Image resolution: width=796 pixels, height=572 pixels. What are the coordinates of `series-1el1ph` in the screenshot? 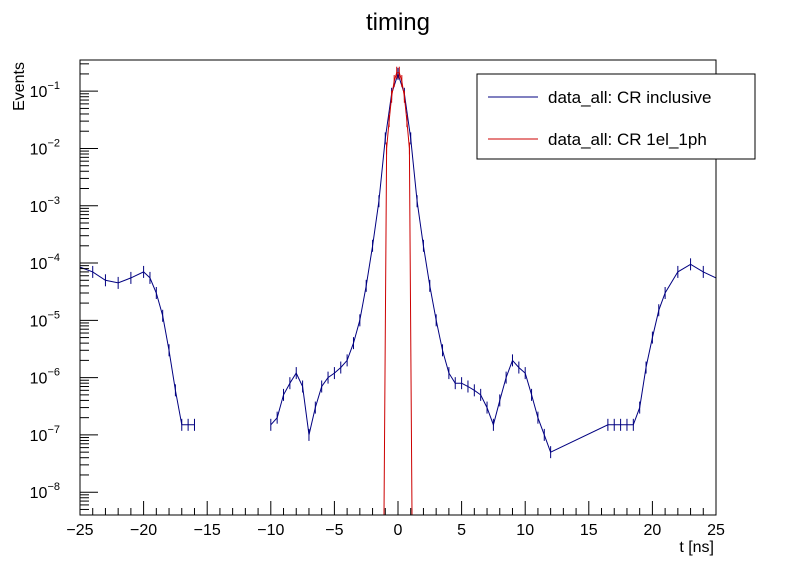 It's located at (398, 291).